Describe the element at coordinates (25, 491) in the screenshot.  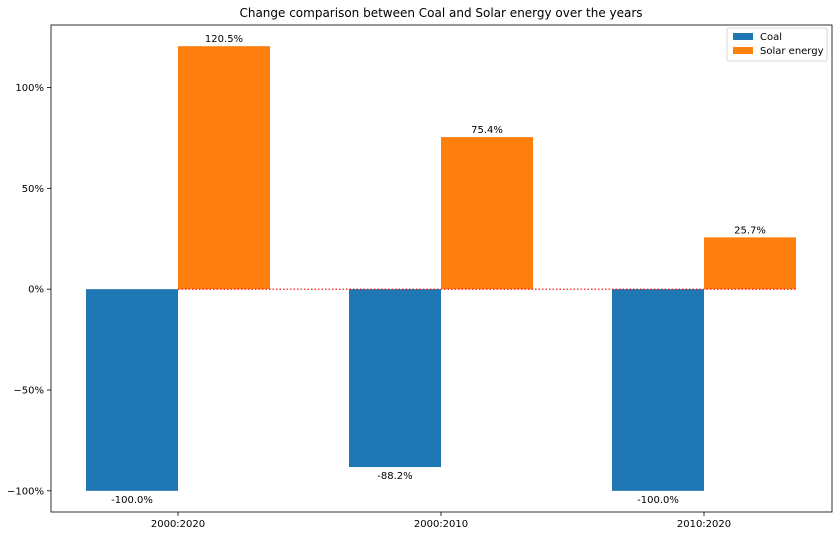
I see `y-tick-label: −100%` at that location.